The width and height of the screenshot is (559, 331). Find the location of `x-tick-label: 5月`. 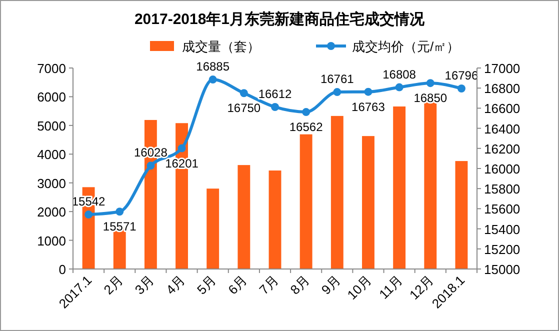

x-tick-label: 5月 is located at coordinates (206, 285).